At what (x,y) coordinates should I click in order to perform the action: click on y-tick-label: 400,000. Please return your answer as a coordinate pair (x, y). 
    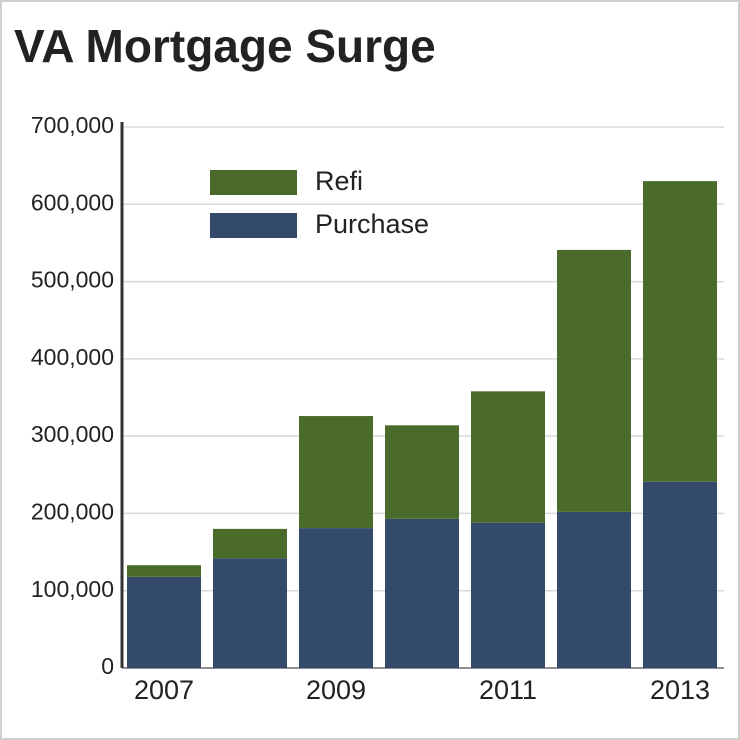
    Looking at the image, I should click on (72, 357).